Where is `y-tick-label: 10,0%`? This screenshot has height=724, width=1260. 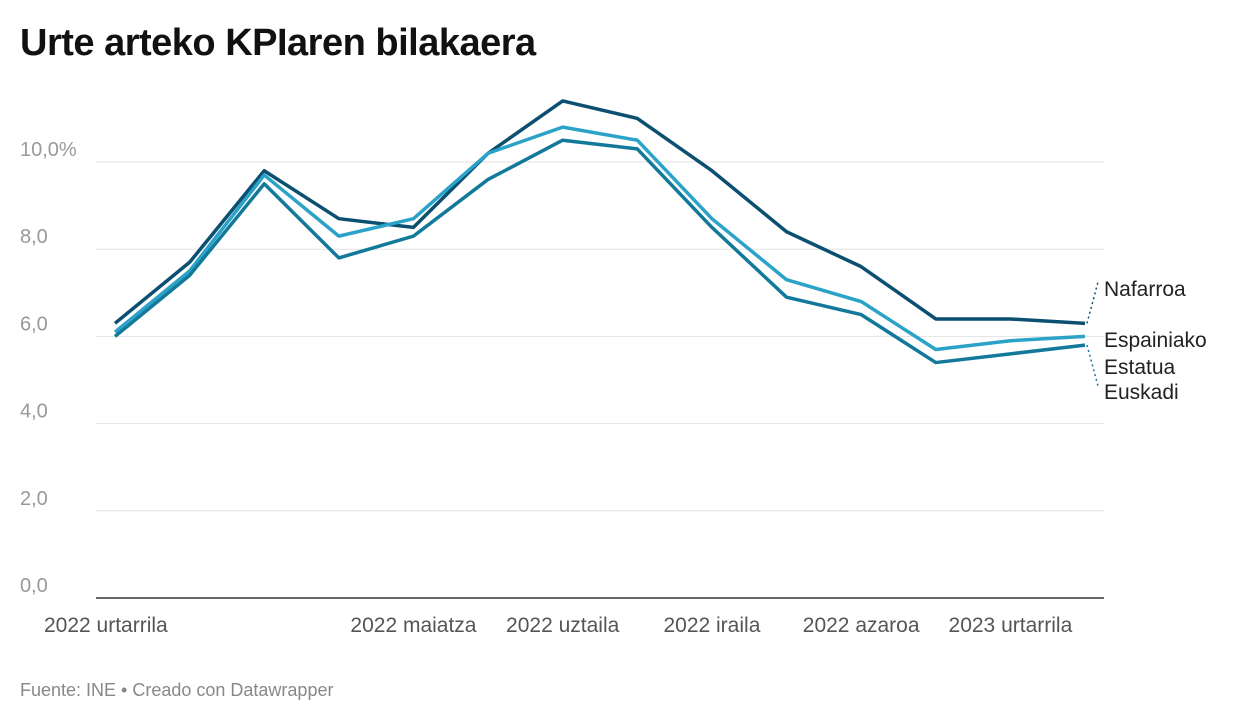 y-tick-label: 10,0% is located at coordinates (48, 150).